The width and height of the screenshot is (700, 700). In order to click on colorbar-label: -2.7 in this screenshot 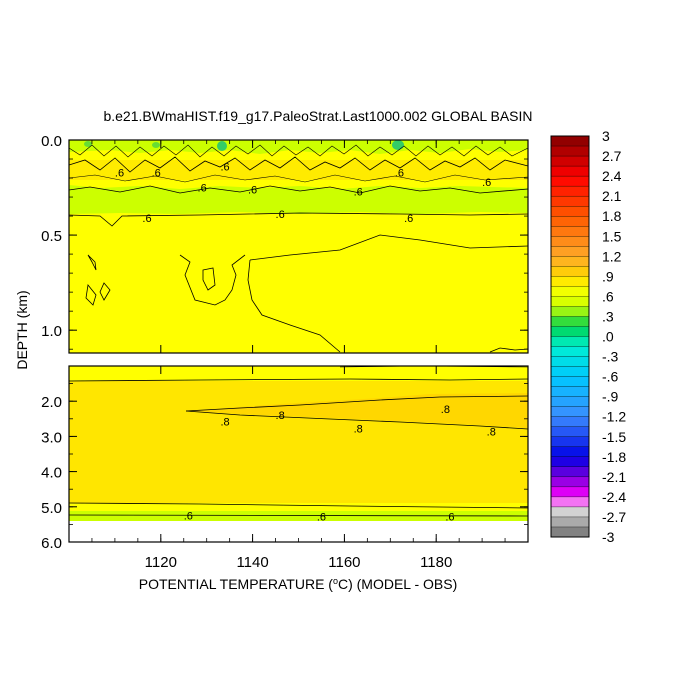, I will do `click(614, 517)`.